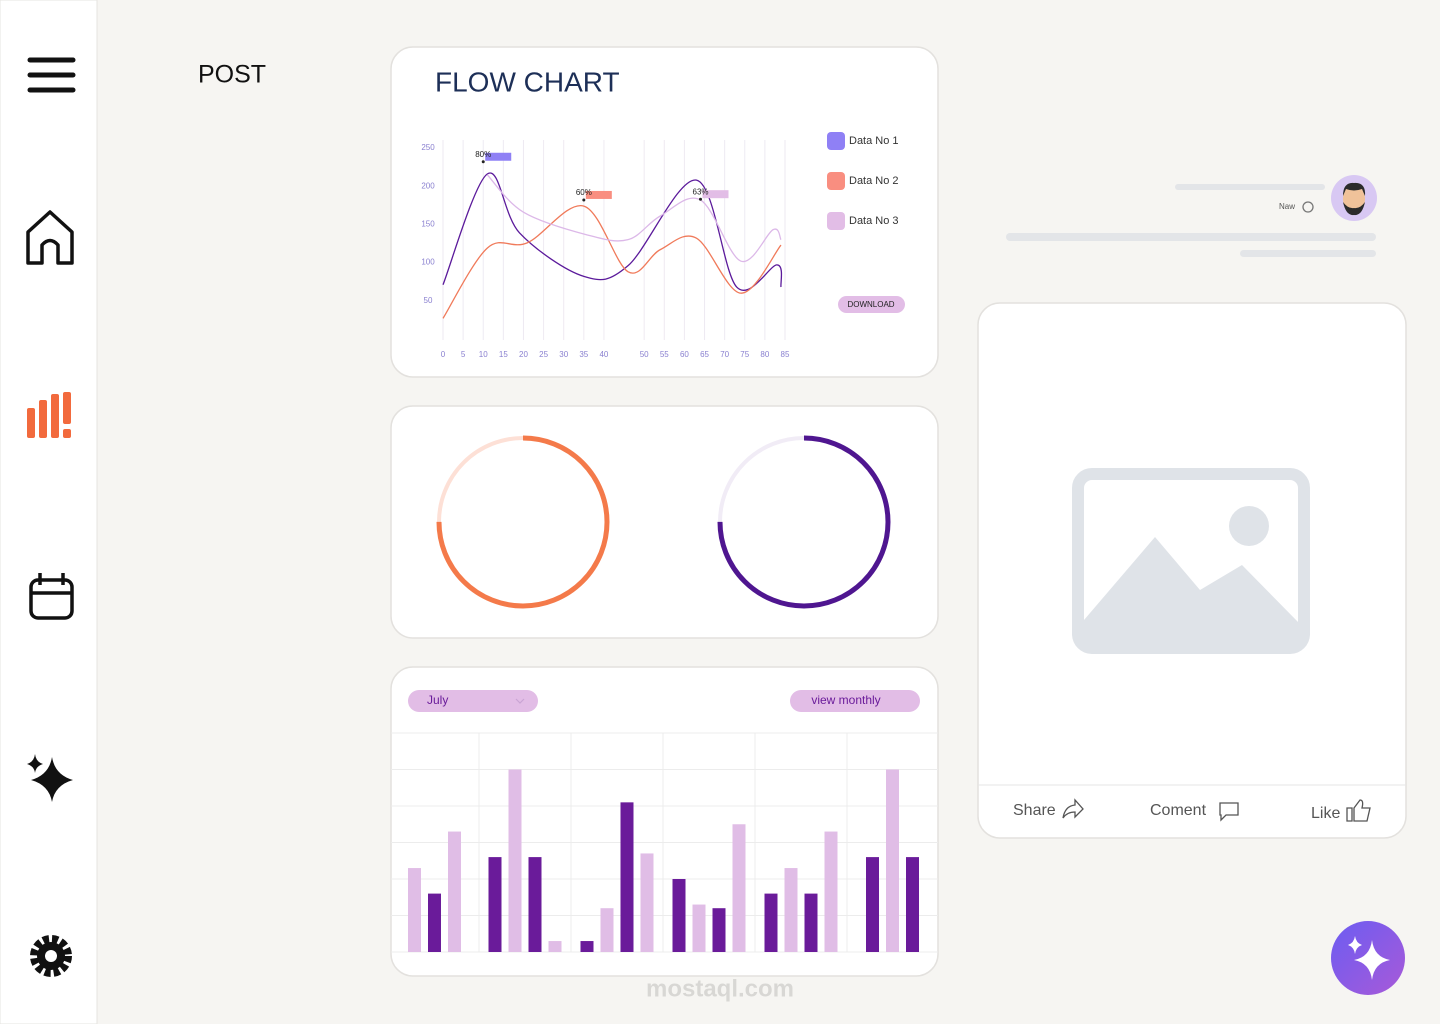  I want to click on page-title: POST, so click(232, 75).